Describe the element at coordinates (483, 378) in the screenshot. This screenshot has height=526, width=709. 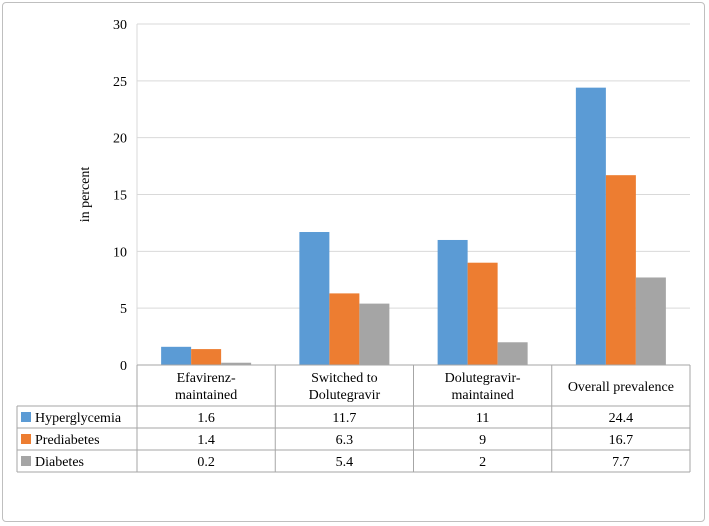
I see `category-label-3-line-1: Dolutegravir-` at that location.